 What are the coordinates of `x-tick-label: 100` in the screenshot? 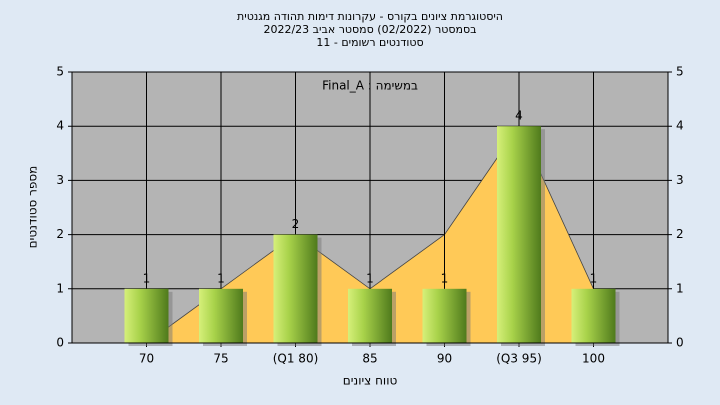 It's located at (593, 359).